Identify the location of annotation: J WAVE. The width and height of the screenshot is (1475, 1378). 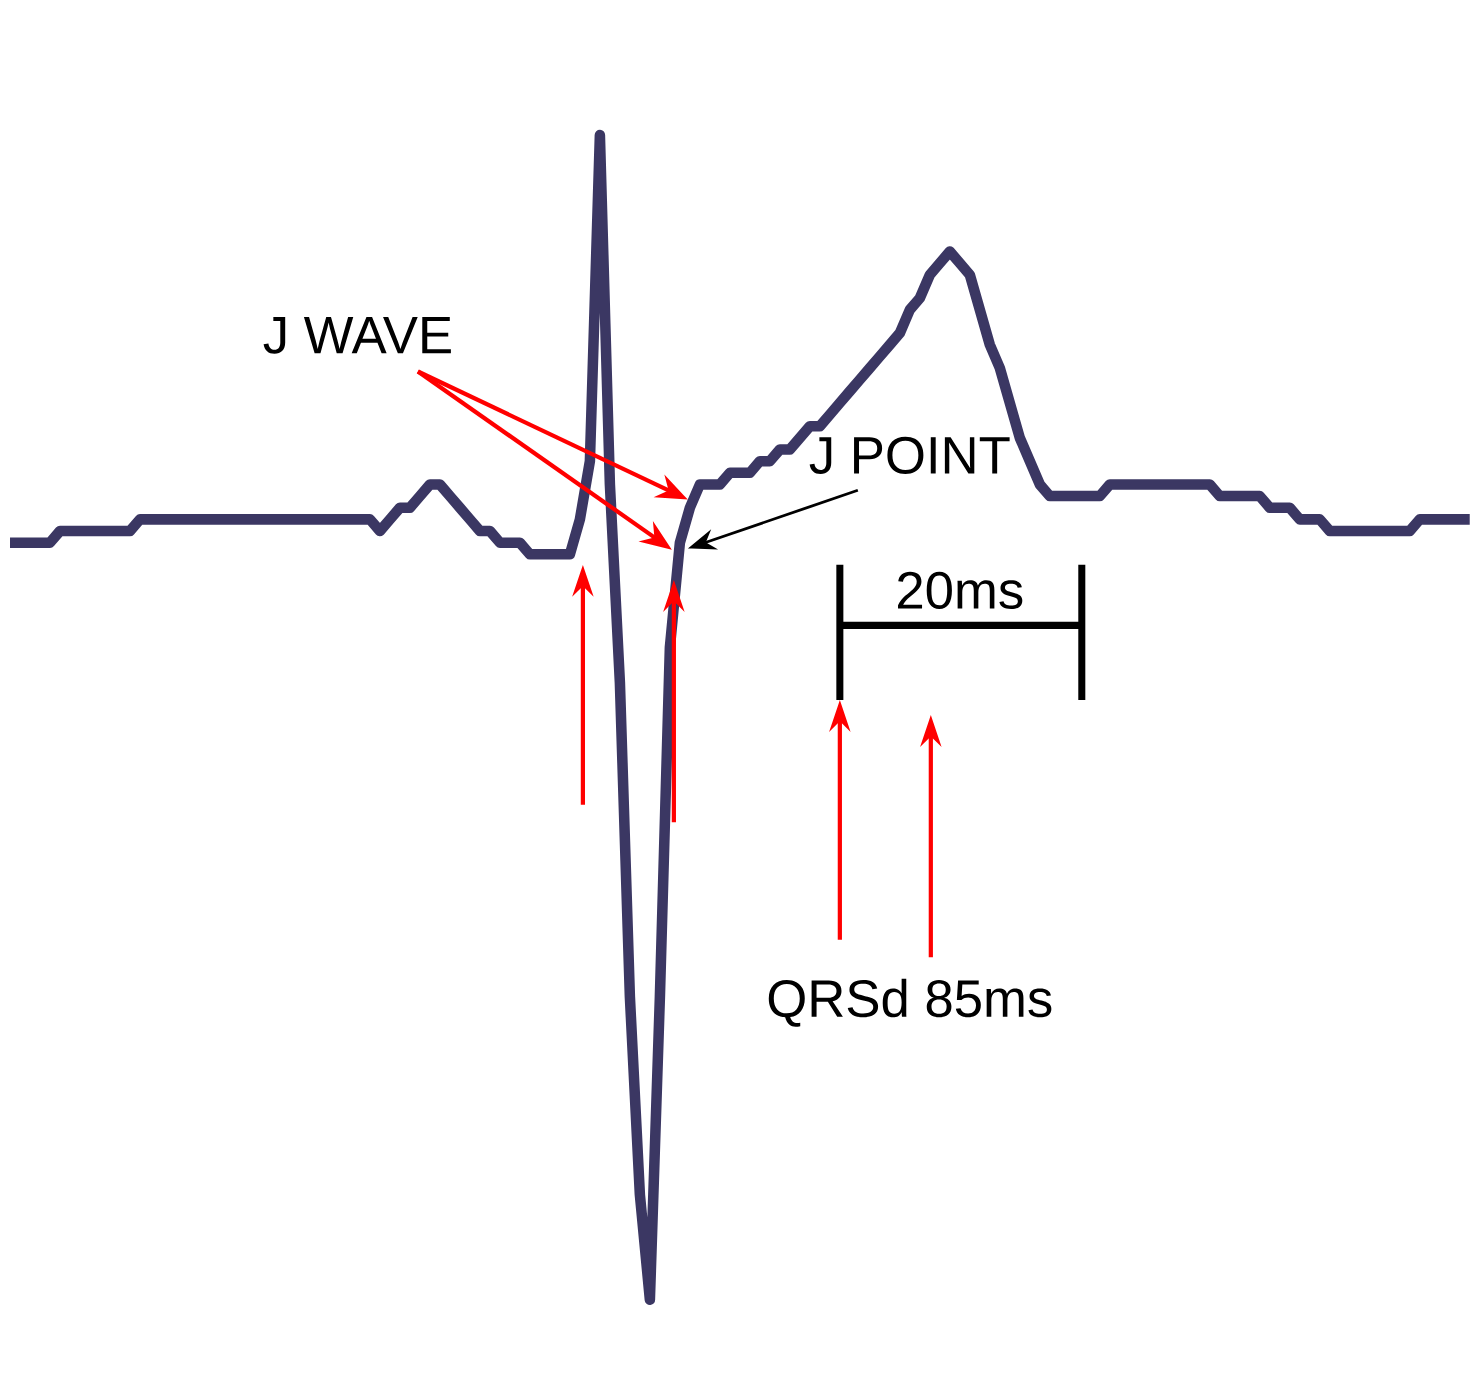
(357, 335).